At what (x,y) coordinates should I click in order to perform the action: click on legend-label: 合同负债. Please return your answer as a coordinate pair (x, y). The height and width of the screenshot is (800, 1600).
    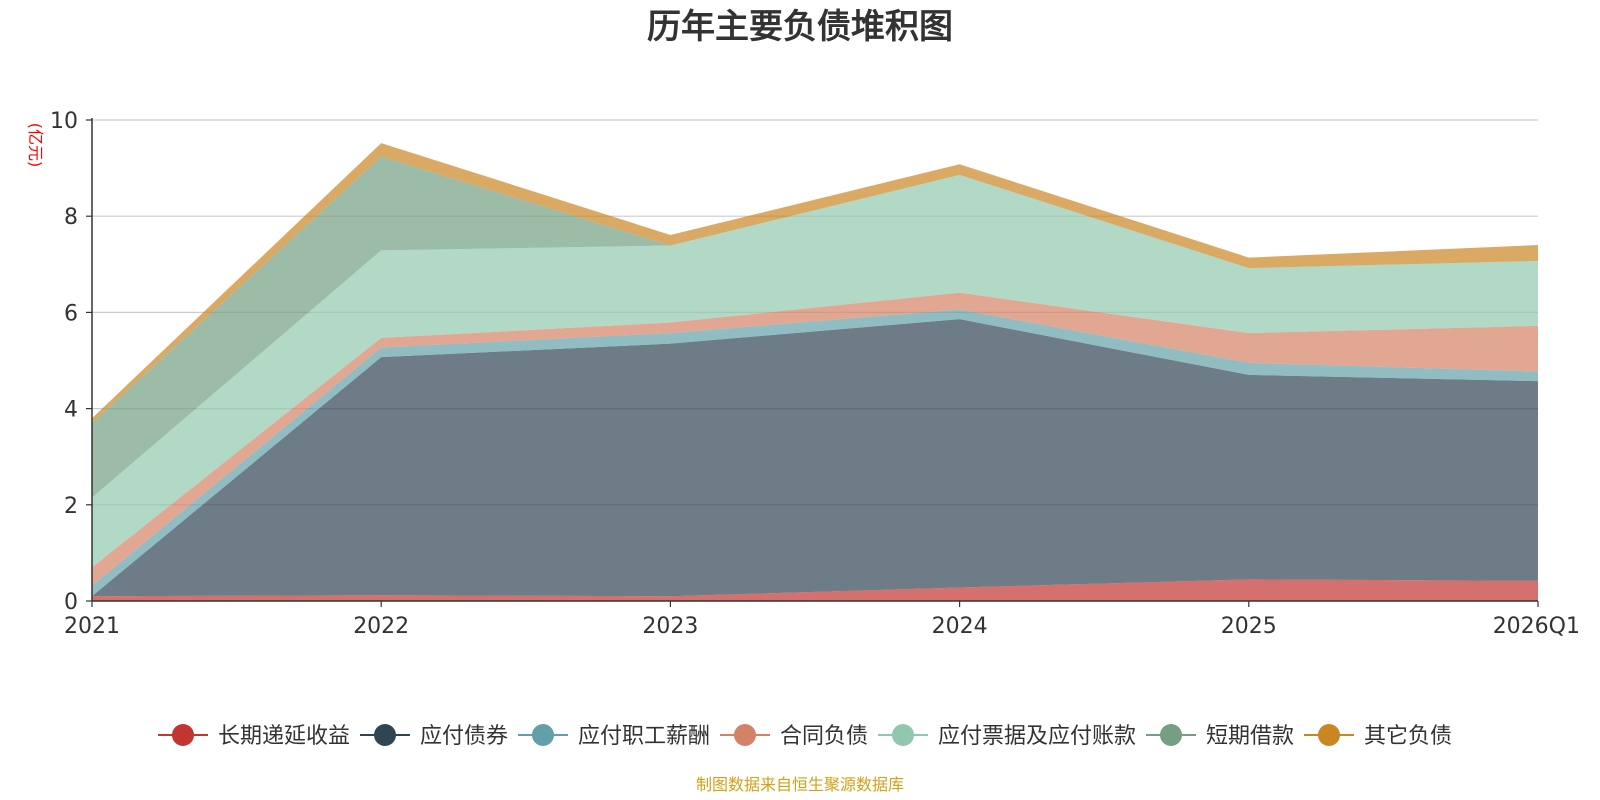
    Looking at the image, I should click on (824, 736).